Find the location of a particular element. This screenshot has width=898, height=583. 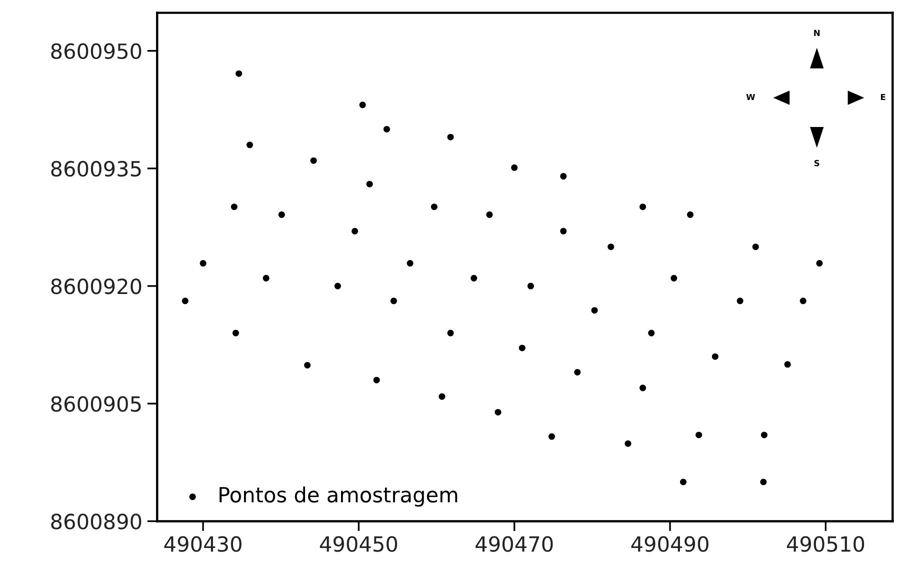

y-tick-label: 8600935 is located at coordinates (96, 168).